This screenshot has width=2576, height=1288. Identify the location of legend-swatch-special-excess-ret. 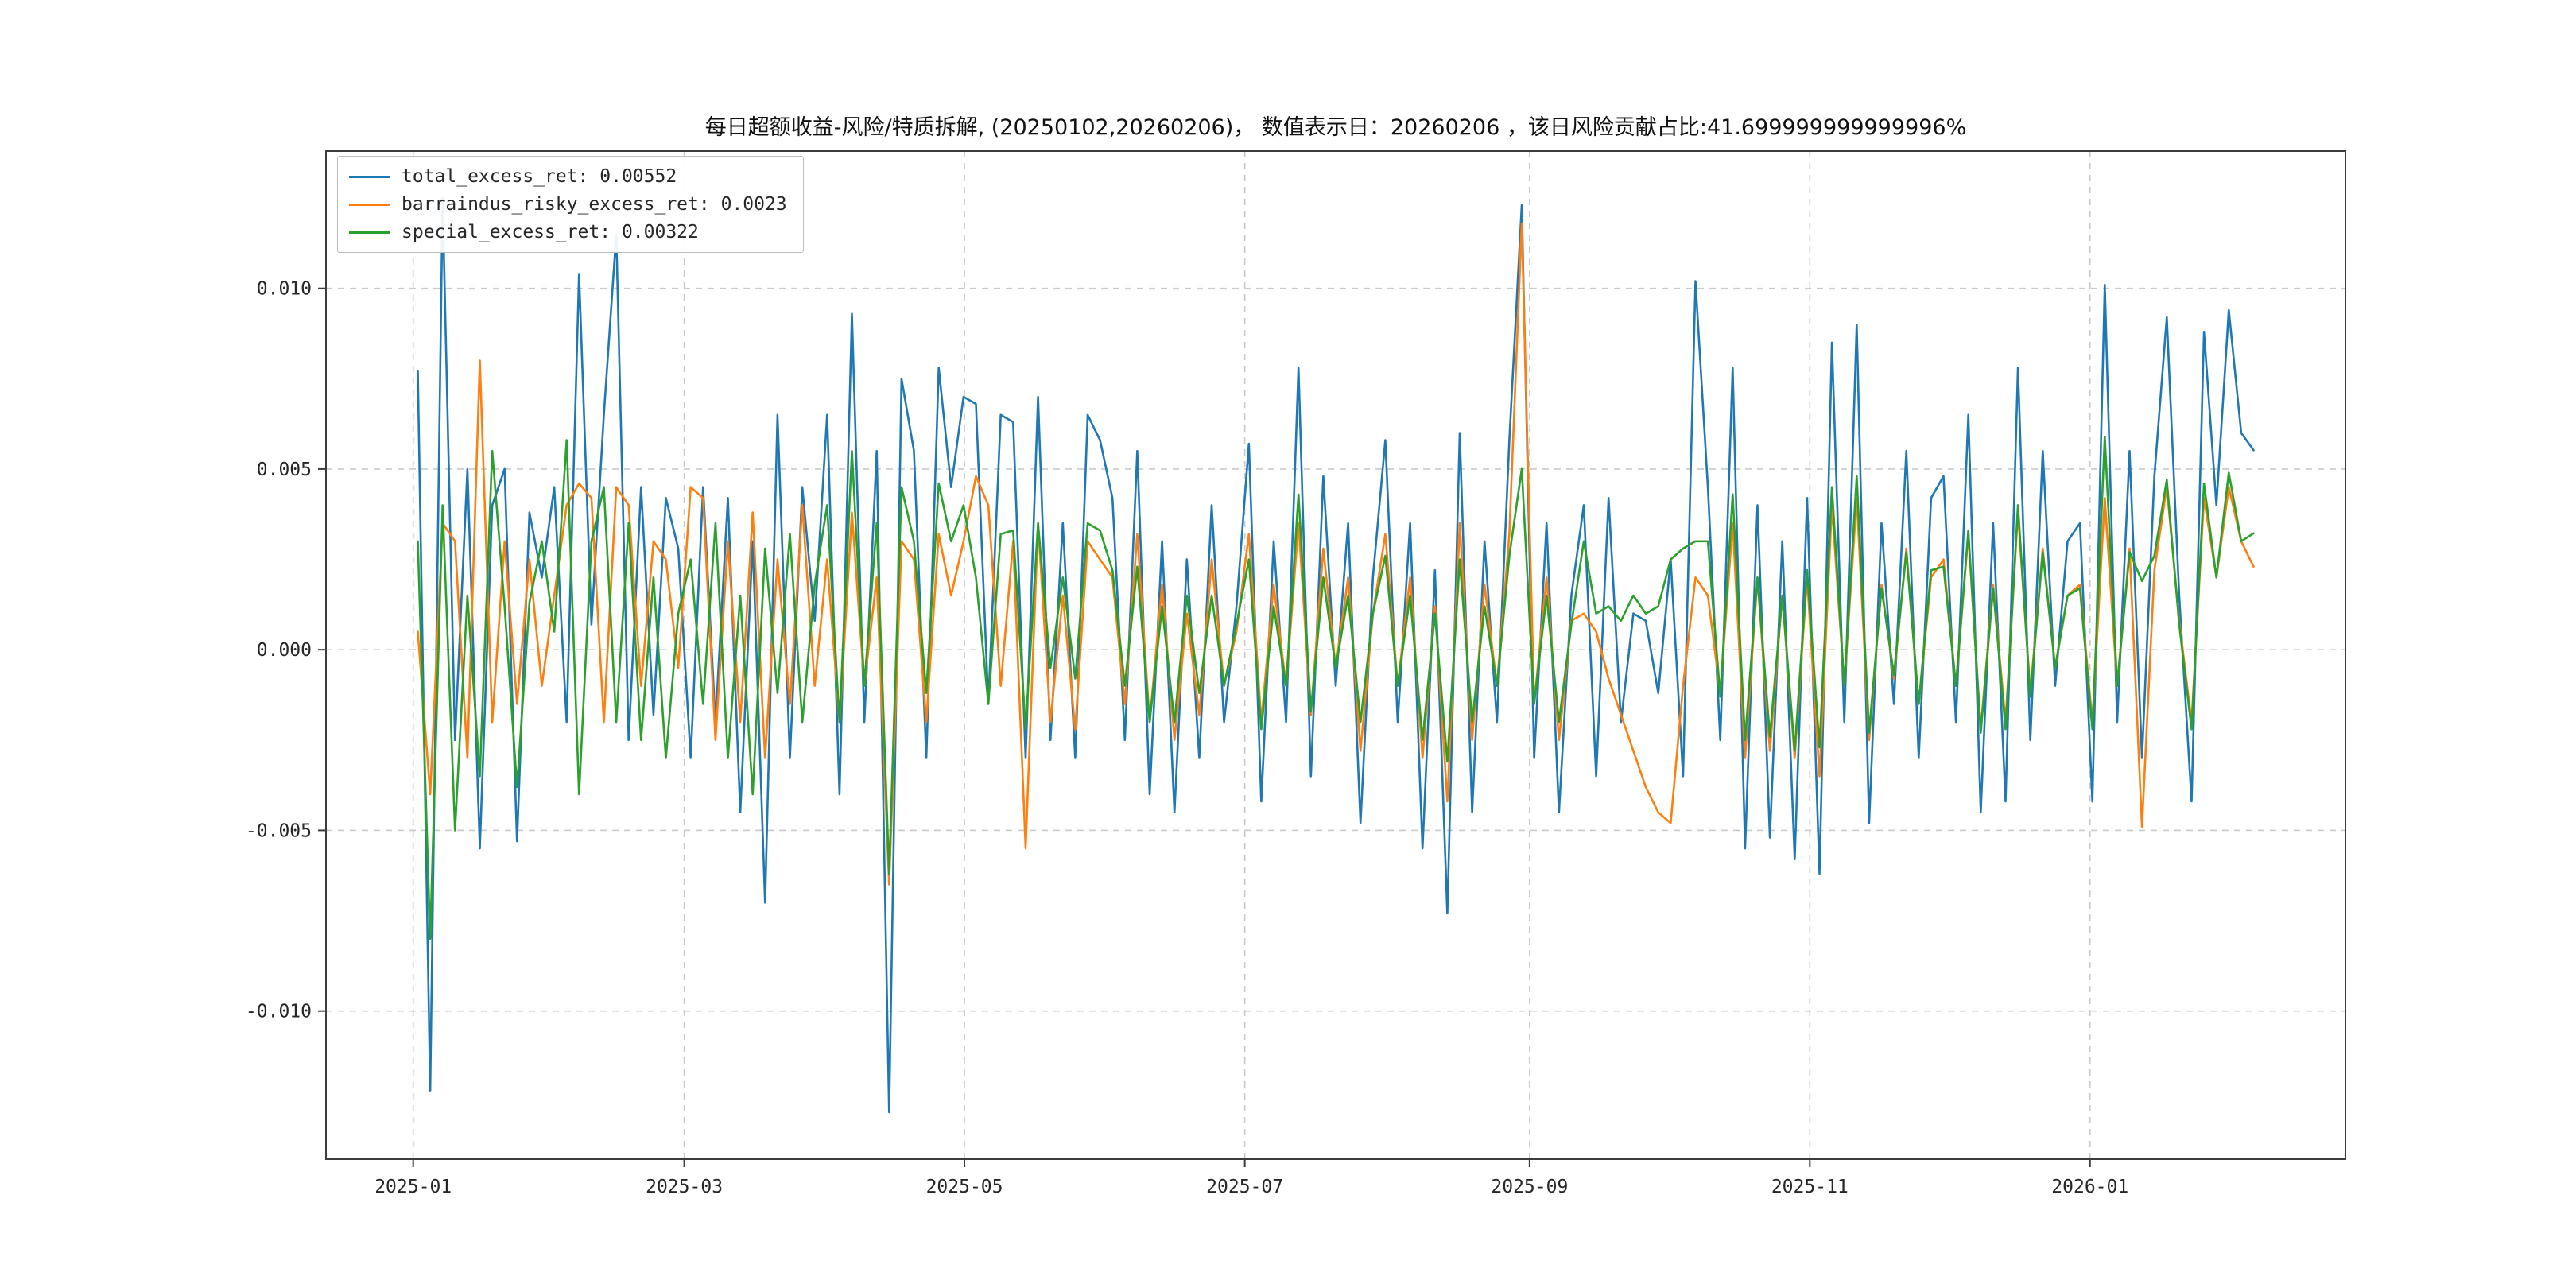
(370, 232).